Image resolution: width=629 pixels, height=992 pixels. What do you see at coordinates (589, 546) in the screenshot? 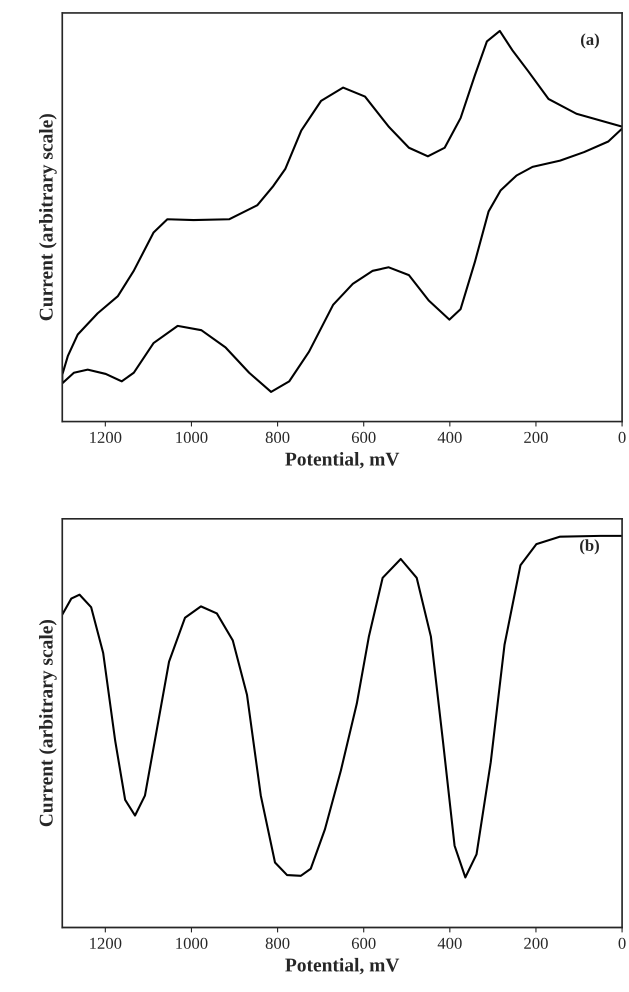
I see `annotation: (b)` at bounding box center [589, 546].